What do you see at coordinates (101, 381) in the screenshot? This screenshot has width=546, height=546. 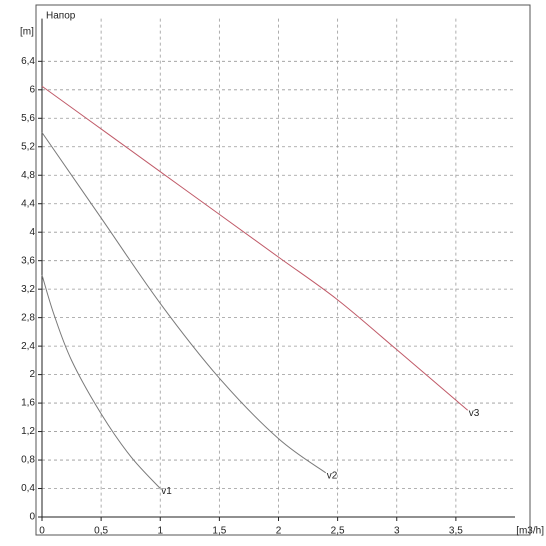 I see `series-line` at bounding box center [101, 381].